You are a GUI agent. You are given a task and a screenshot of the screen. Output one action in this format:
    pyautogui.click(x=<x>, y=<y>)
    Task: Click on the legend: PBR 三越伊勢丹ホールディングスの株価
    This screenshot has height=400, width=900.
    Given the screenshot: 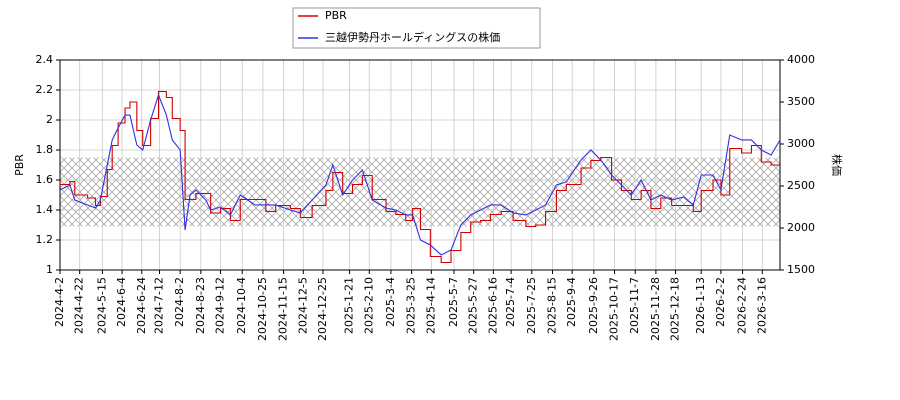 What is the action you would take?
    pyautogui.click(x=416, y=28)
    